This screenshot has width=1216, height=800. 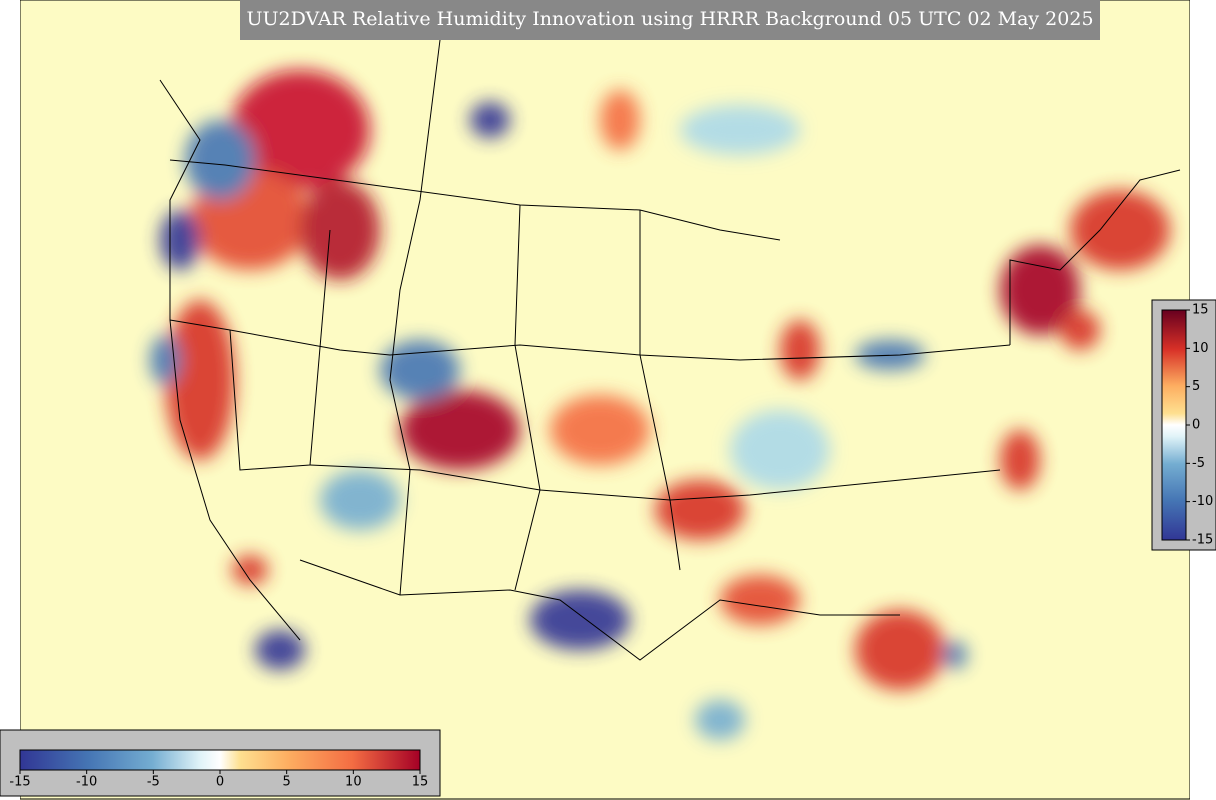 I want to click on colorbar-bottom, so click(x=220, y=760).